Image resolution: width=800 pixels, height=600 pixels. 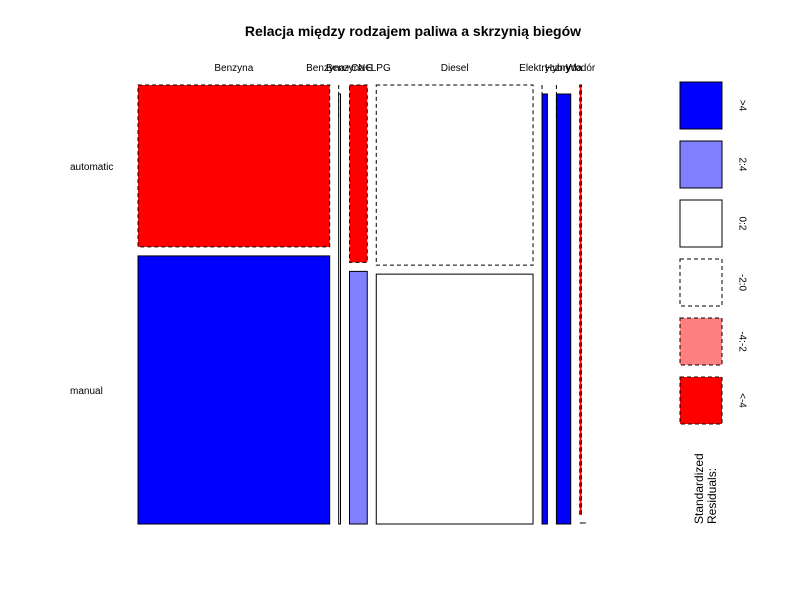 What do you see at coordinates (741, 400) in the screenshot?
I see `legend-label-6: <-4` at bounding box center [741, 400].